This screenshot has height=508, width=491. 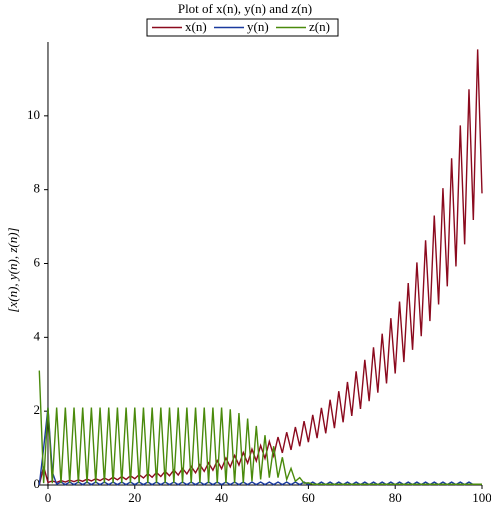 What do you see at coordinates (134, 497) in the screenshot?
I see `x-tick-label: 20` at bounding box center [134, 497].